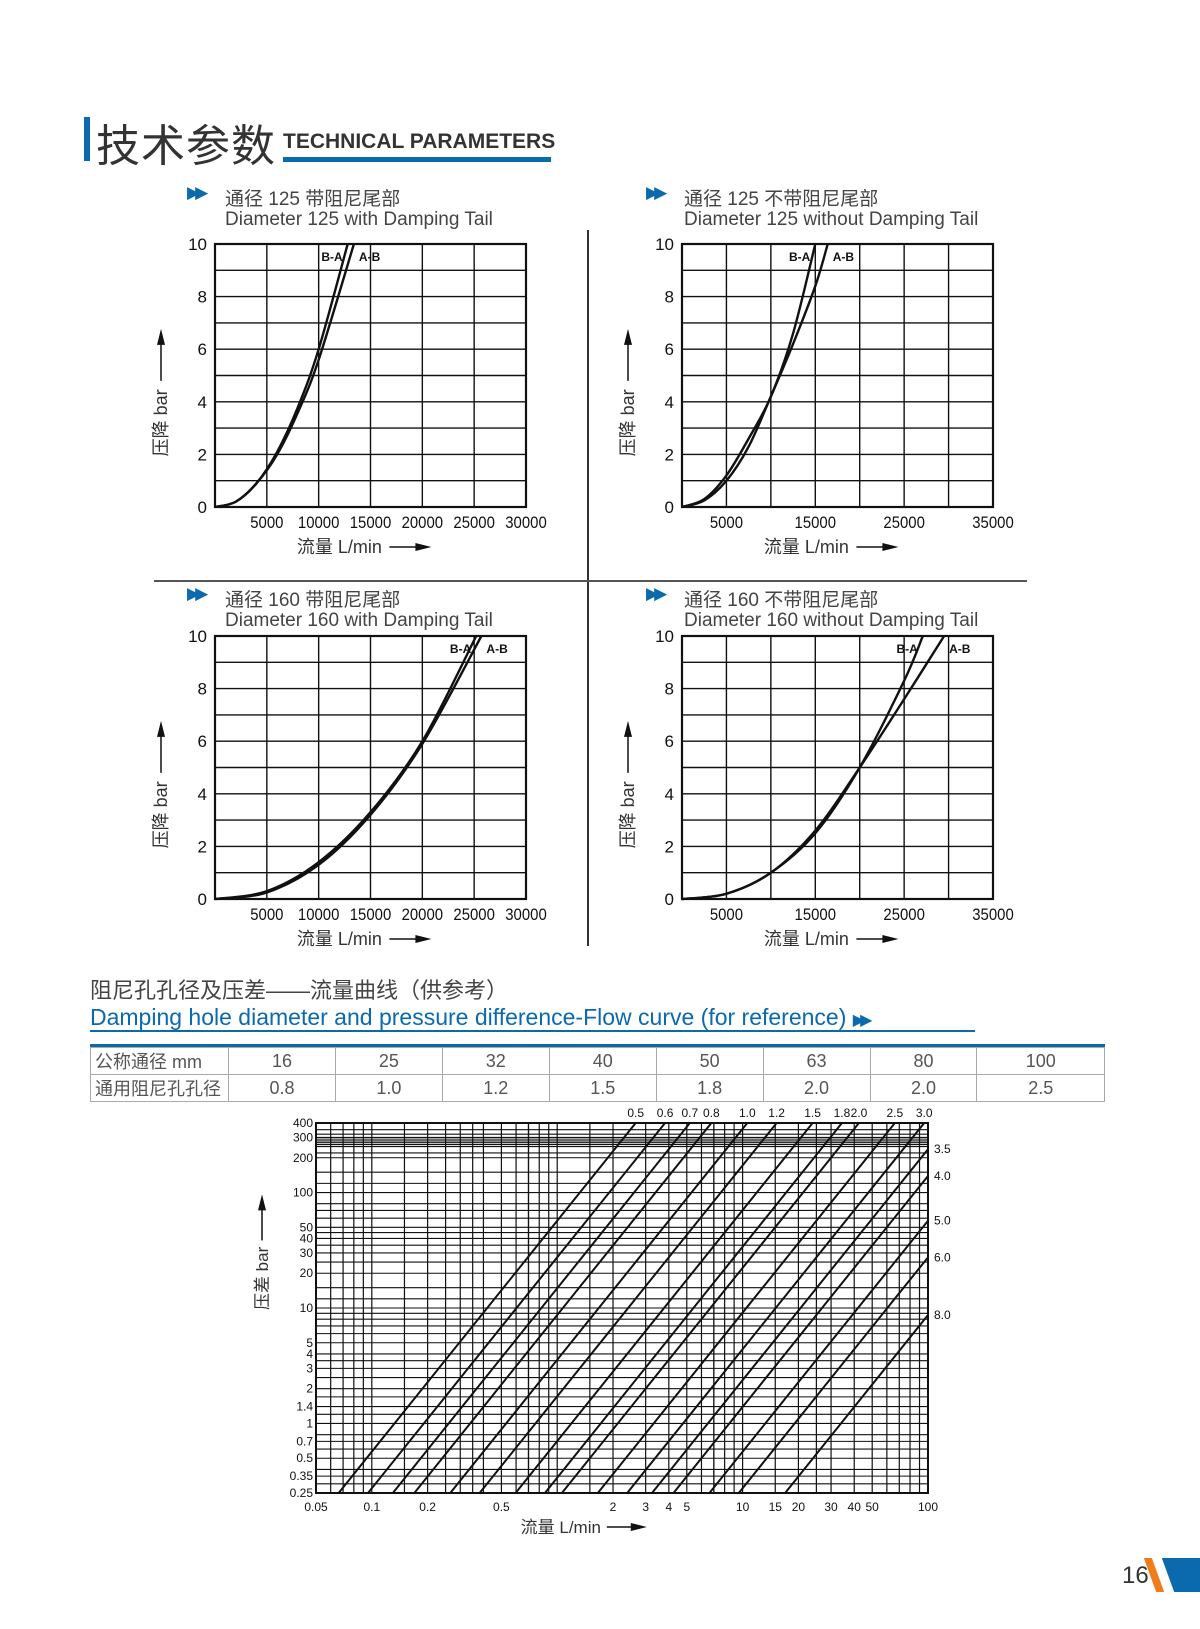 The height and width of the screenshot is (1629, 1200). Describe the element at coordinates (419, 141) in the screenshot. I see `page-title-en: TECHNICAL PARAMETERS` at that location.